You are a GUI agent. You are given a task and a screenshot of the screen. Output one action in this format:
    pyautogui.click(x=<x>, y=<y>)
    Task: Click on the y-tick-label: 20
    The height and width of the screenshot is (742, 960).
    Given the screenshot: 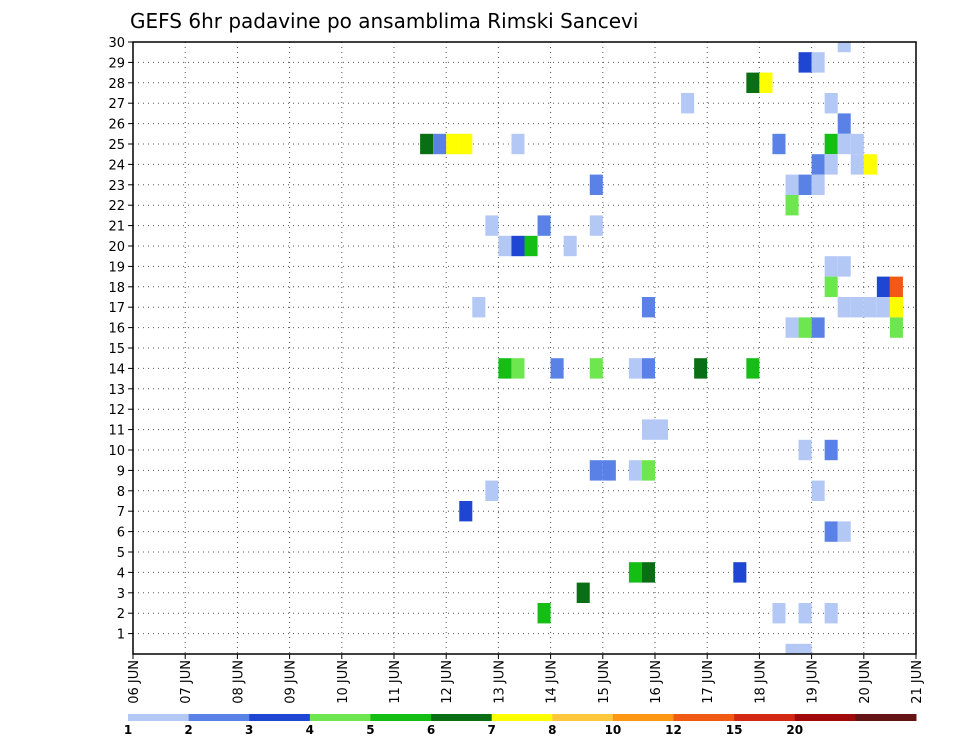 What is the action you would take?
    pyautogui.click(x=116, y=247)
    